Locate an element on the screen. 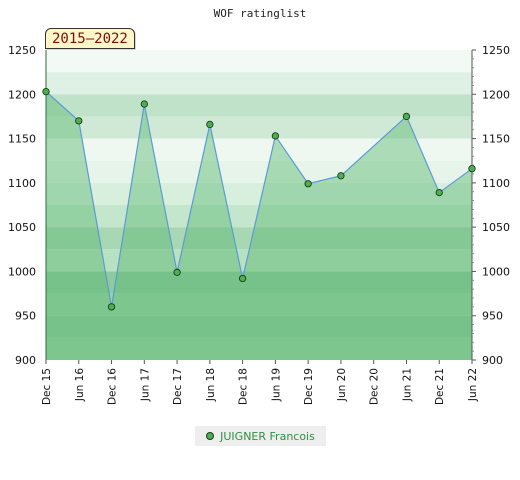 The height and width of the screenshot is (480, 520). y-tick-label-left: 1250 is located at coordinates (22, 50).